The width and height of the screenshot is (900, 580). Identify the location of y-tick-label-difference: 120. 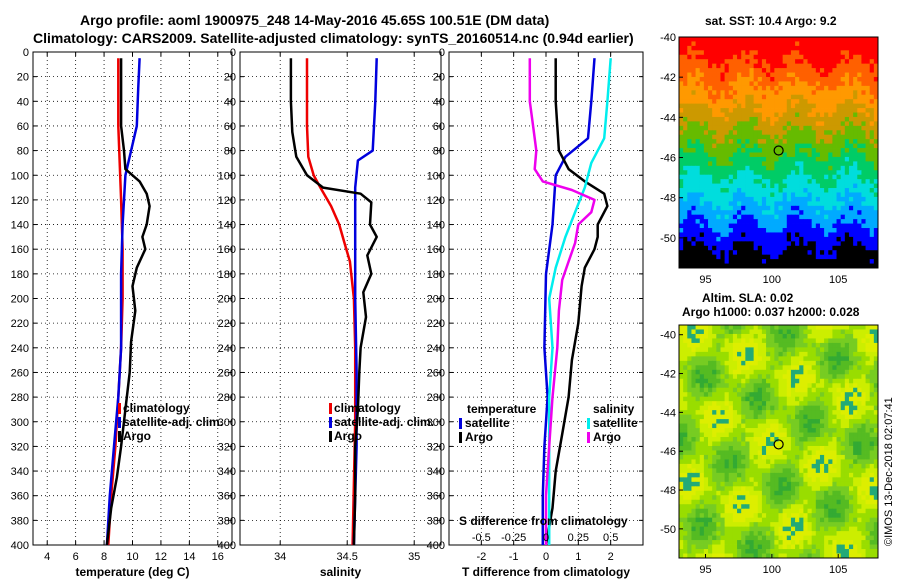
(436, 201).